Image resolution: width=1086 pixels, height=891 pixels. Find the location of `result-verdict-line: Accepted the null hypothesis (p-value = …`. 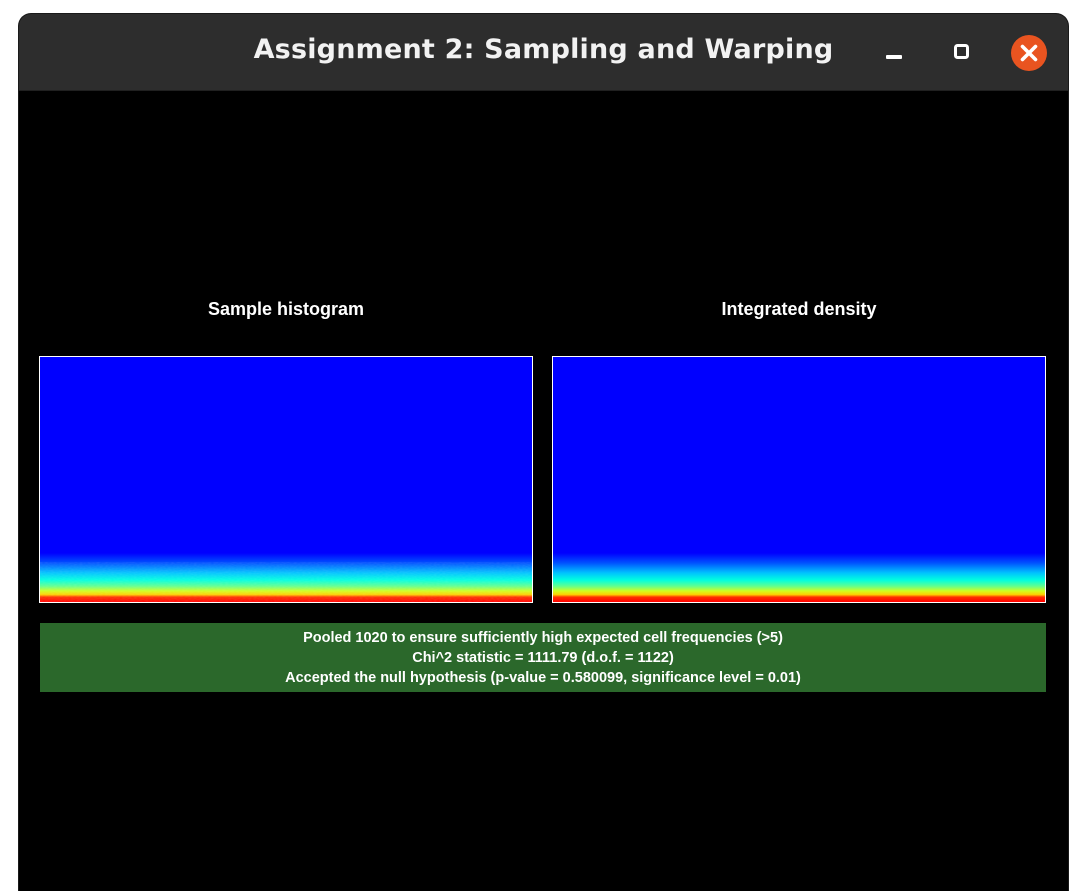

result-verdict-line: Accepted the null hypothesis (p-value = … is located at coordinates (543, 678).